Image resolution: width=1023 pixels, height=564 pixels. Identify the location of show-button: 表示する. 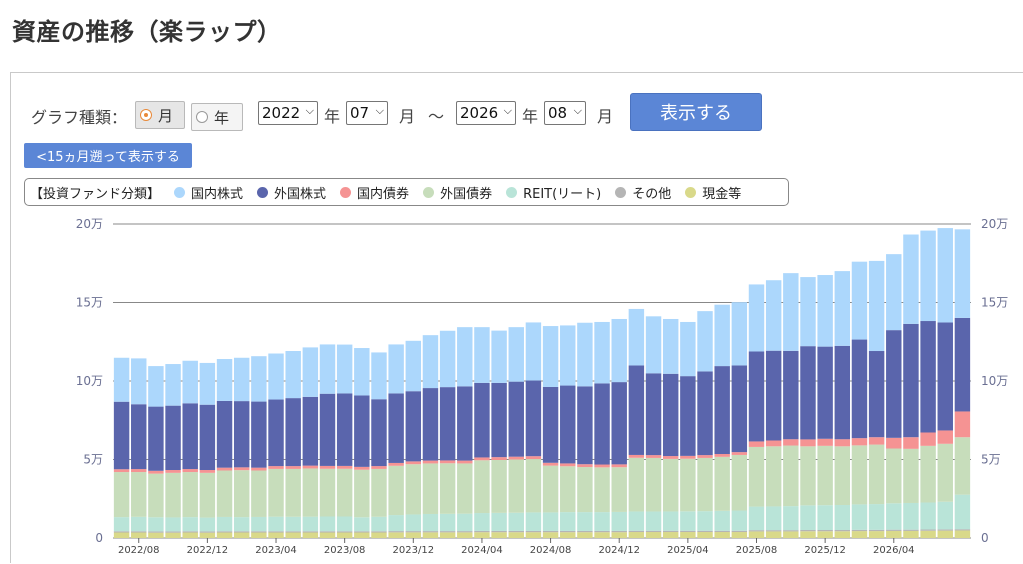
(696, 112).